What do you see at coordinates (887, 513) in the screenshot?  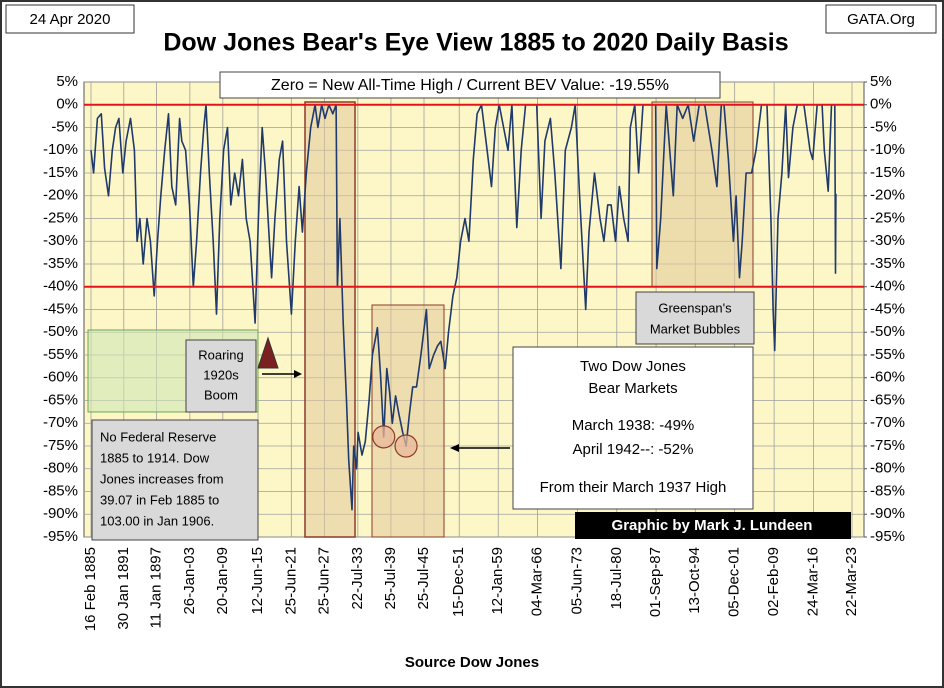 I see `y2-tick-label: -90%` at bounding box center [887, 513].